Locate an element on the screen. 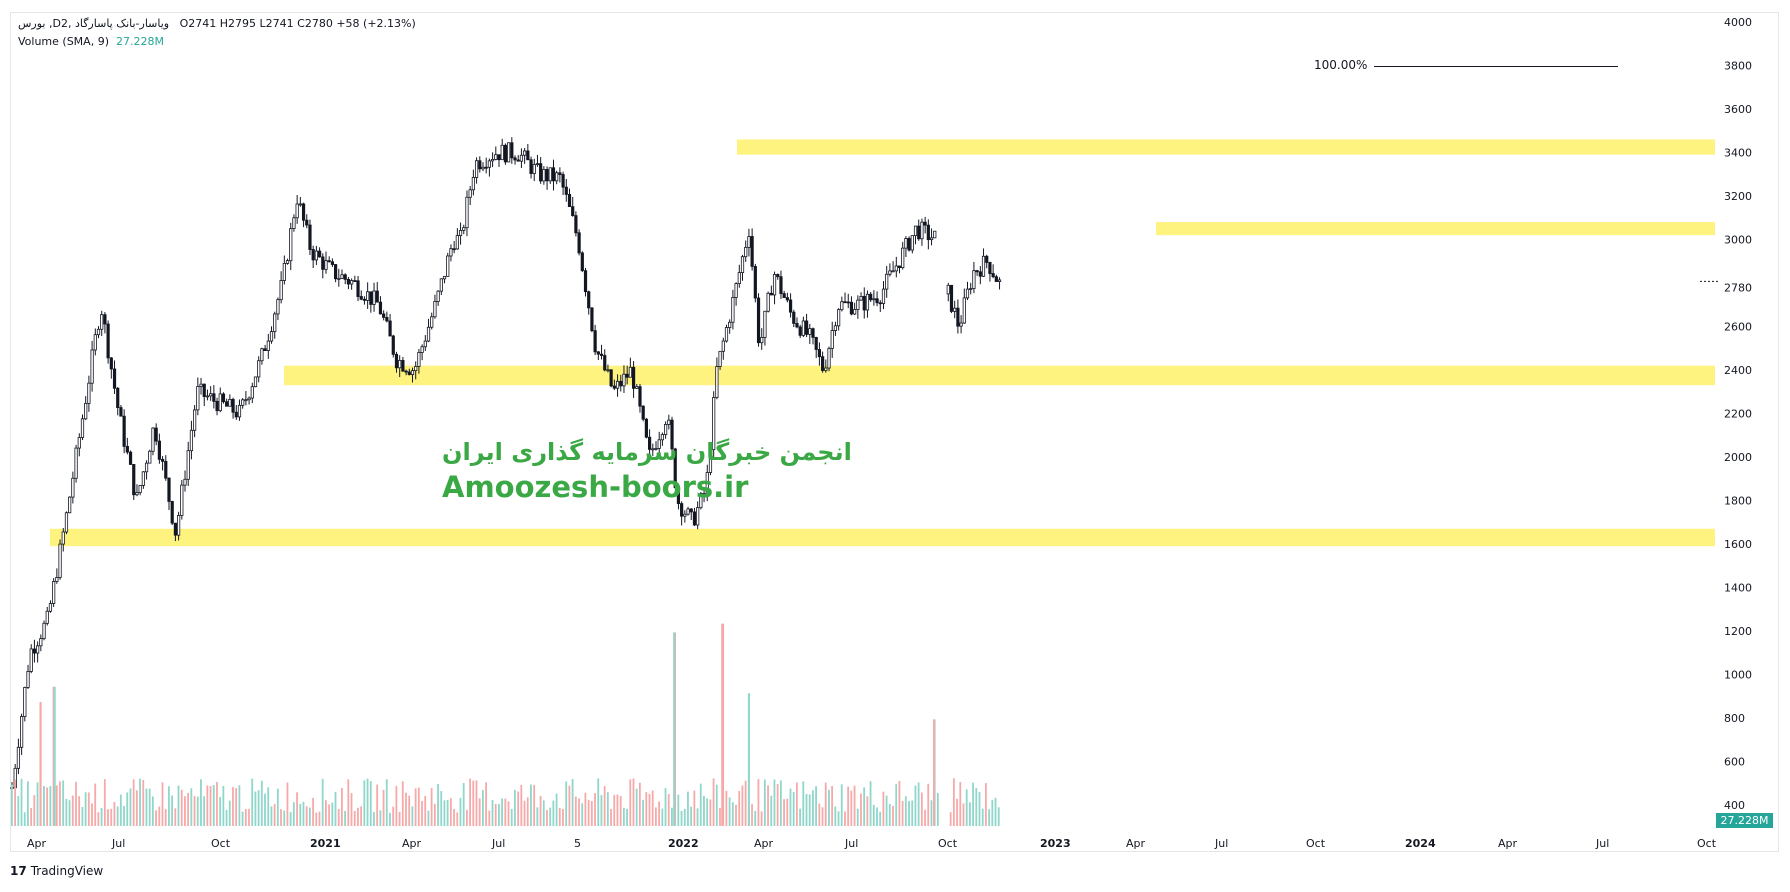 The width and height of the screenshot is (1790, 892). x-tick-label: Oct is located at coordinates (221, 843).